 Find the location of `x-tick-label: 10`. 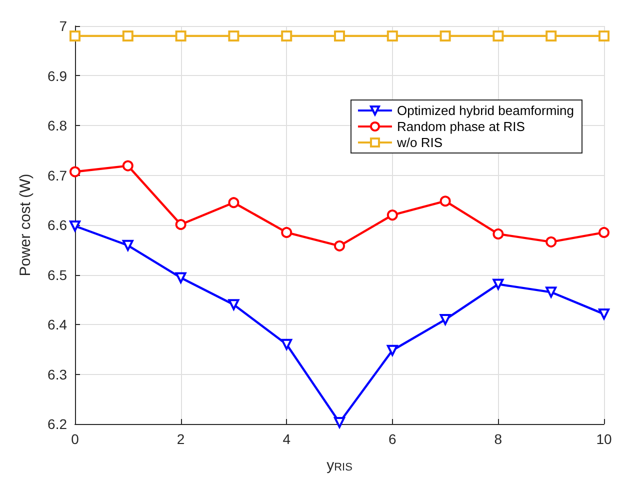

x-tick-label: 10 is located at coordinates (604, 439).